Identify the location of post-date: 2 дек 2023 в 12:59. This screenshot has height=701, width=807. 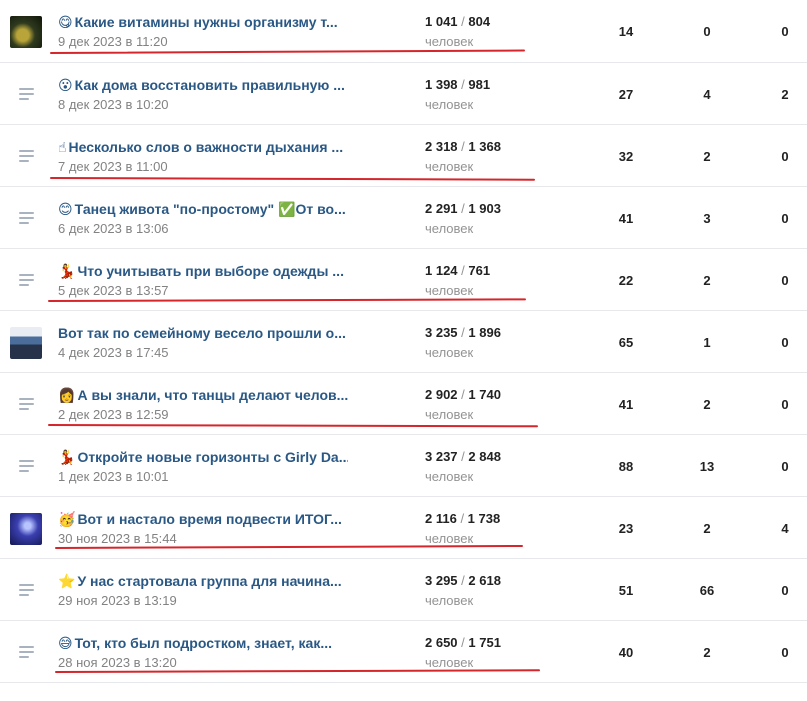
(113, 414).